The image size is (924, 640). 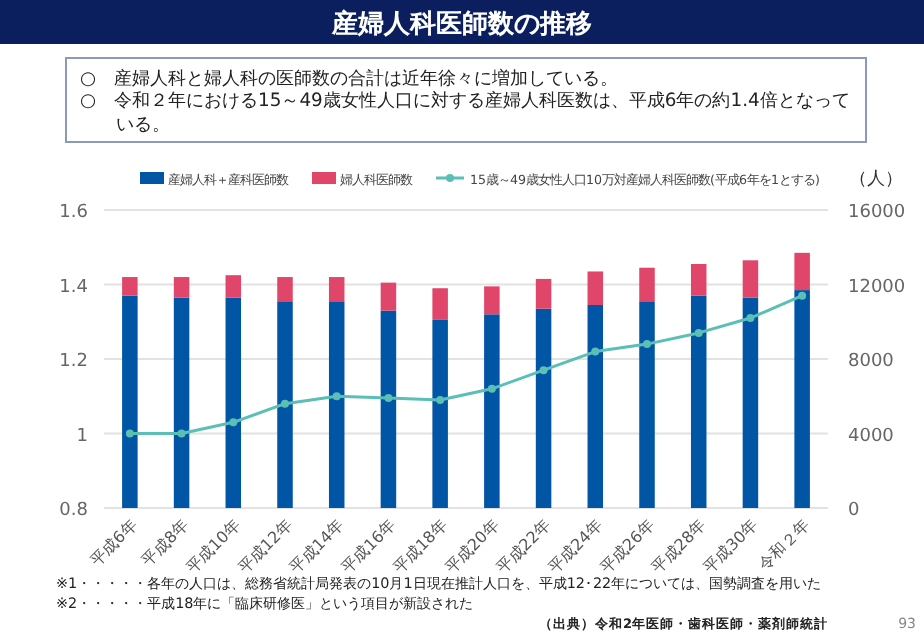 What do you see at coordinates (876, 179) in the screenshot?
I see `y2-axis-title: （人）` at bounding box center [876, 179].